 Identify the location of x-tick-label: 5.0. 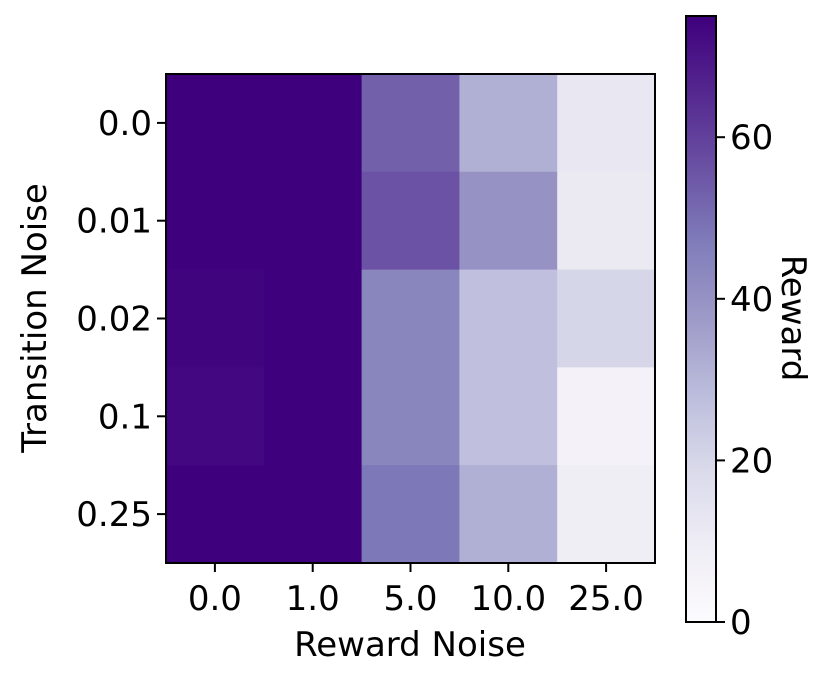
(410, 599).